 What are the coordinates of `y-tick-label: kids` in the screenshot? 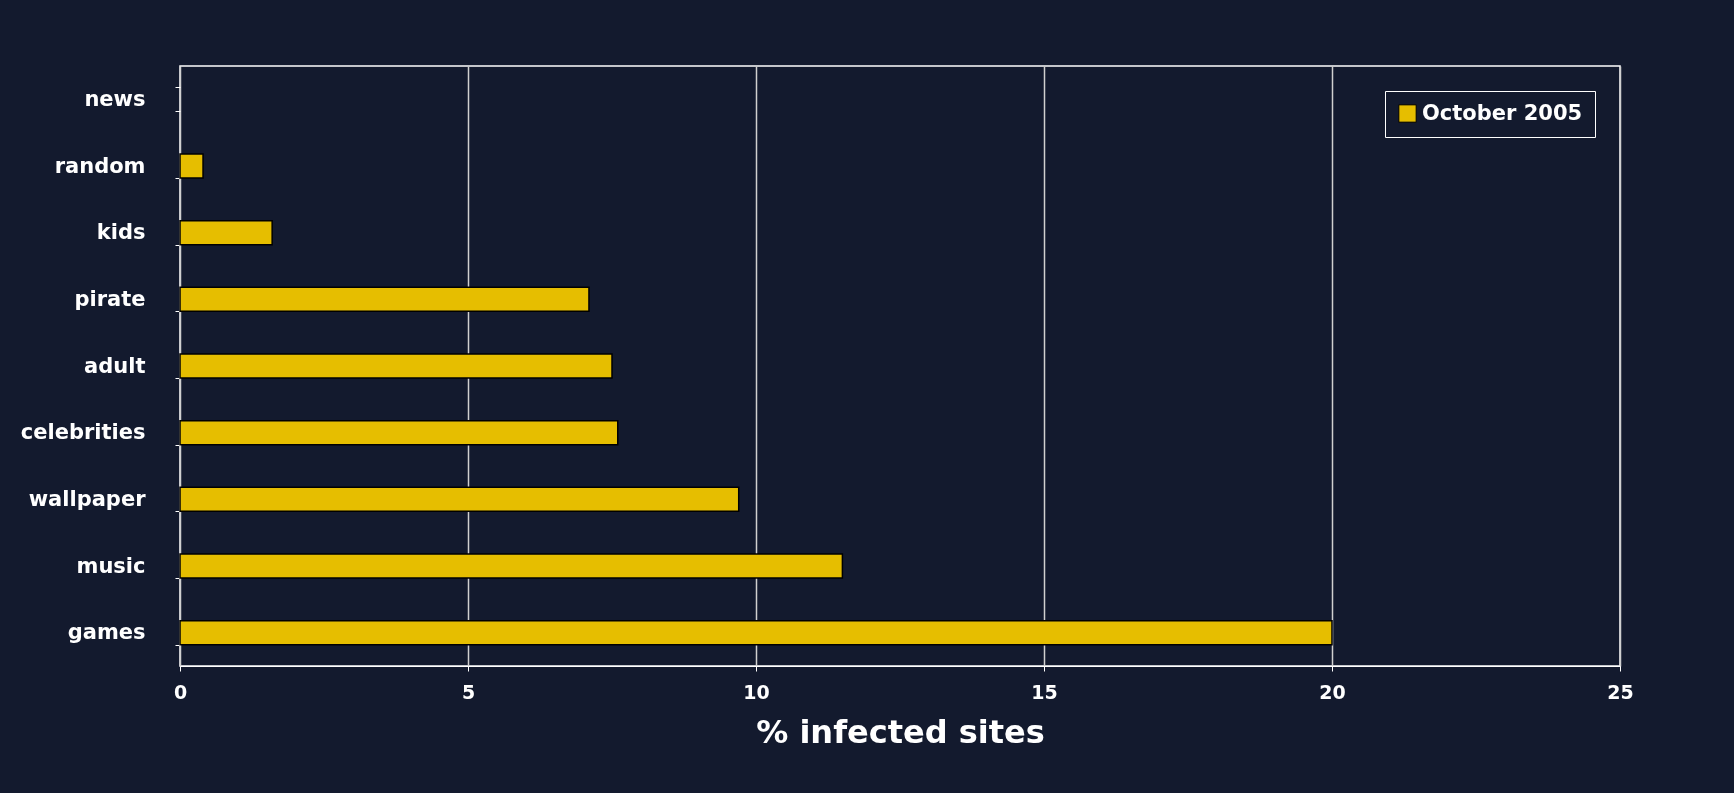 It's located at (121, 232).